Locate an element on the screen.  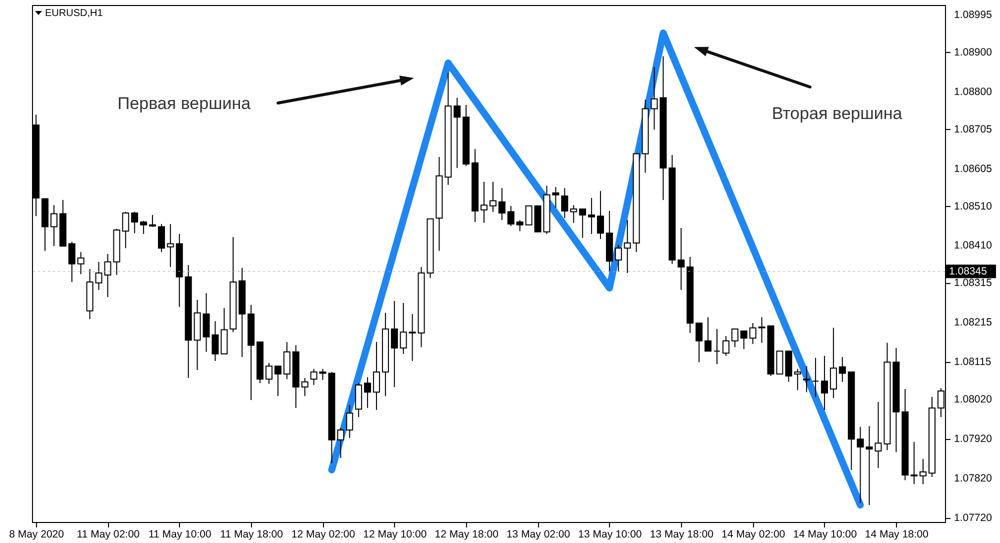
y-tick-label: 1.07720 is located at coordinates (973, 518).